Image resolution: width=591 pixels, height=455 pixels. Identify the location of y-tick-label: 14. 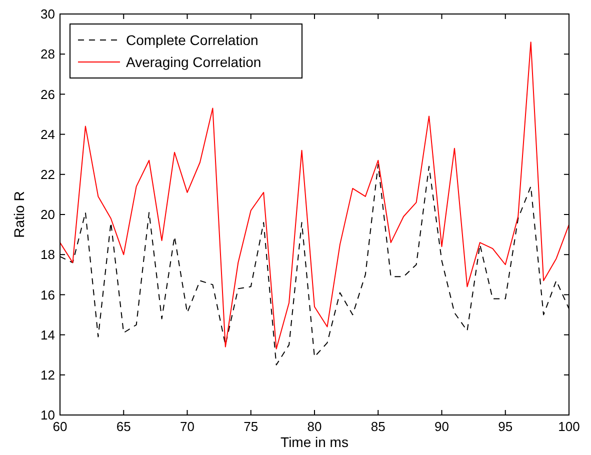
(47, 334).